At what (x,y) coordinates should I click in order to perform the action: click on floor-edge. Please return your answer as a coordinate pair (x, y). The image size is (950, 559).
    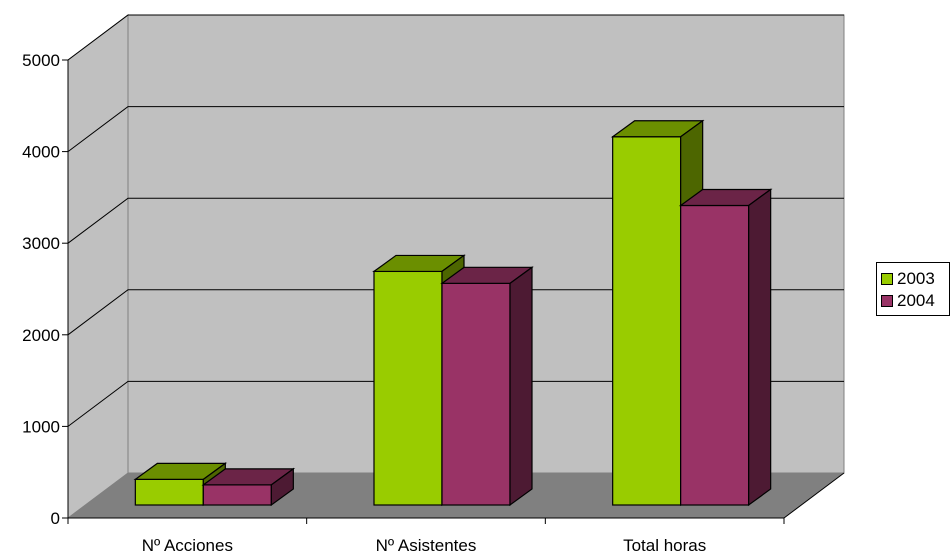
    Looking at the image, I should click on (814, 495).